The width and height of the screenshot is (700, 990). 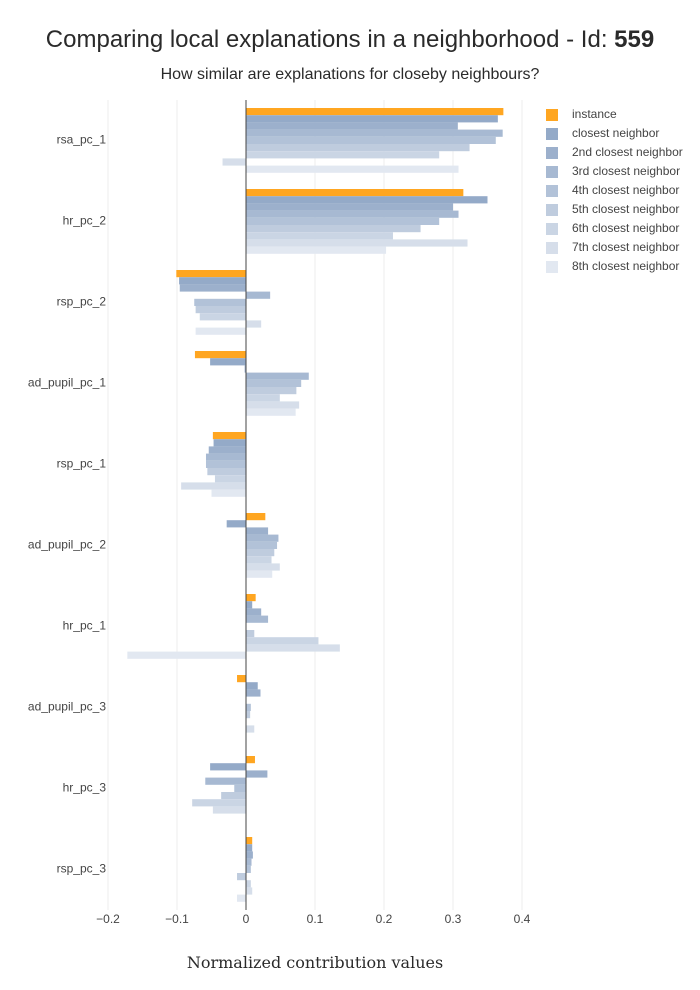 What do you see at coordinates (85, 626) in the screenshot?
I see `y-tick-label: hr_pc_1` at bounding box center [85, 626].